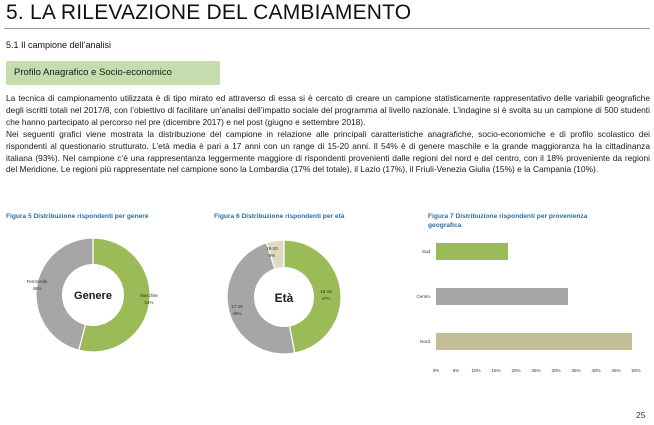  Describe the element at coordinates (327, 28) in the screenshot. I see `title-divider` at that location.